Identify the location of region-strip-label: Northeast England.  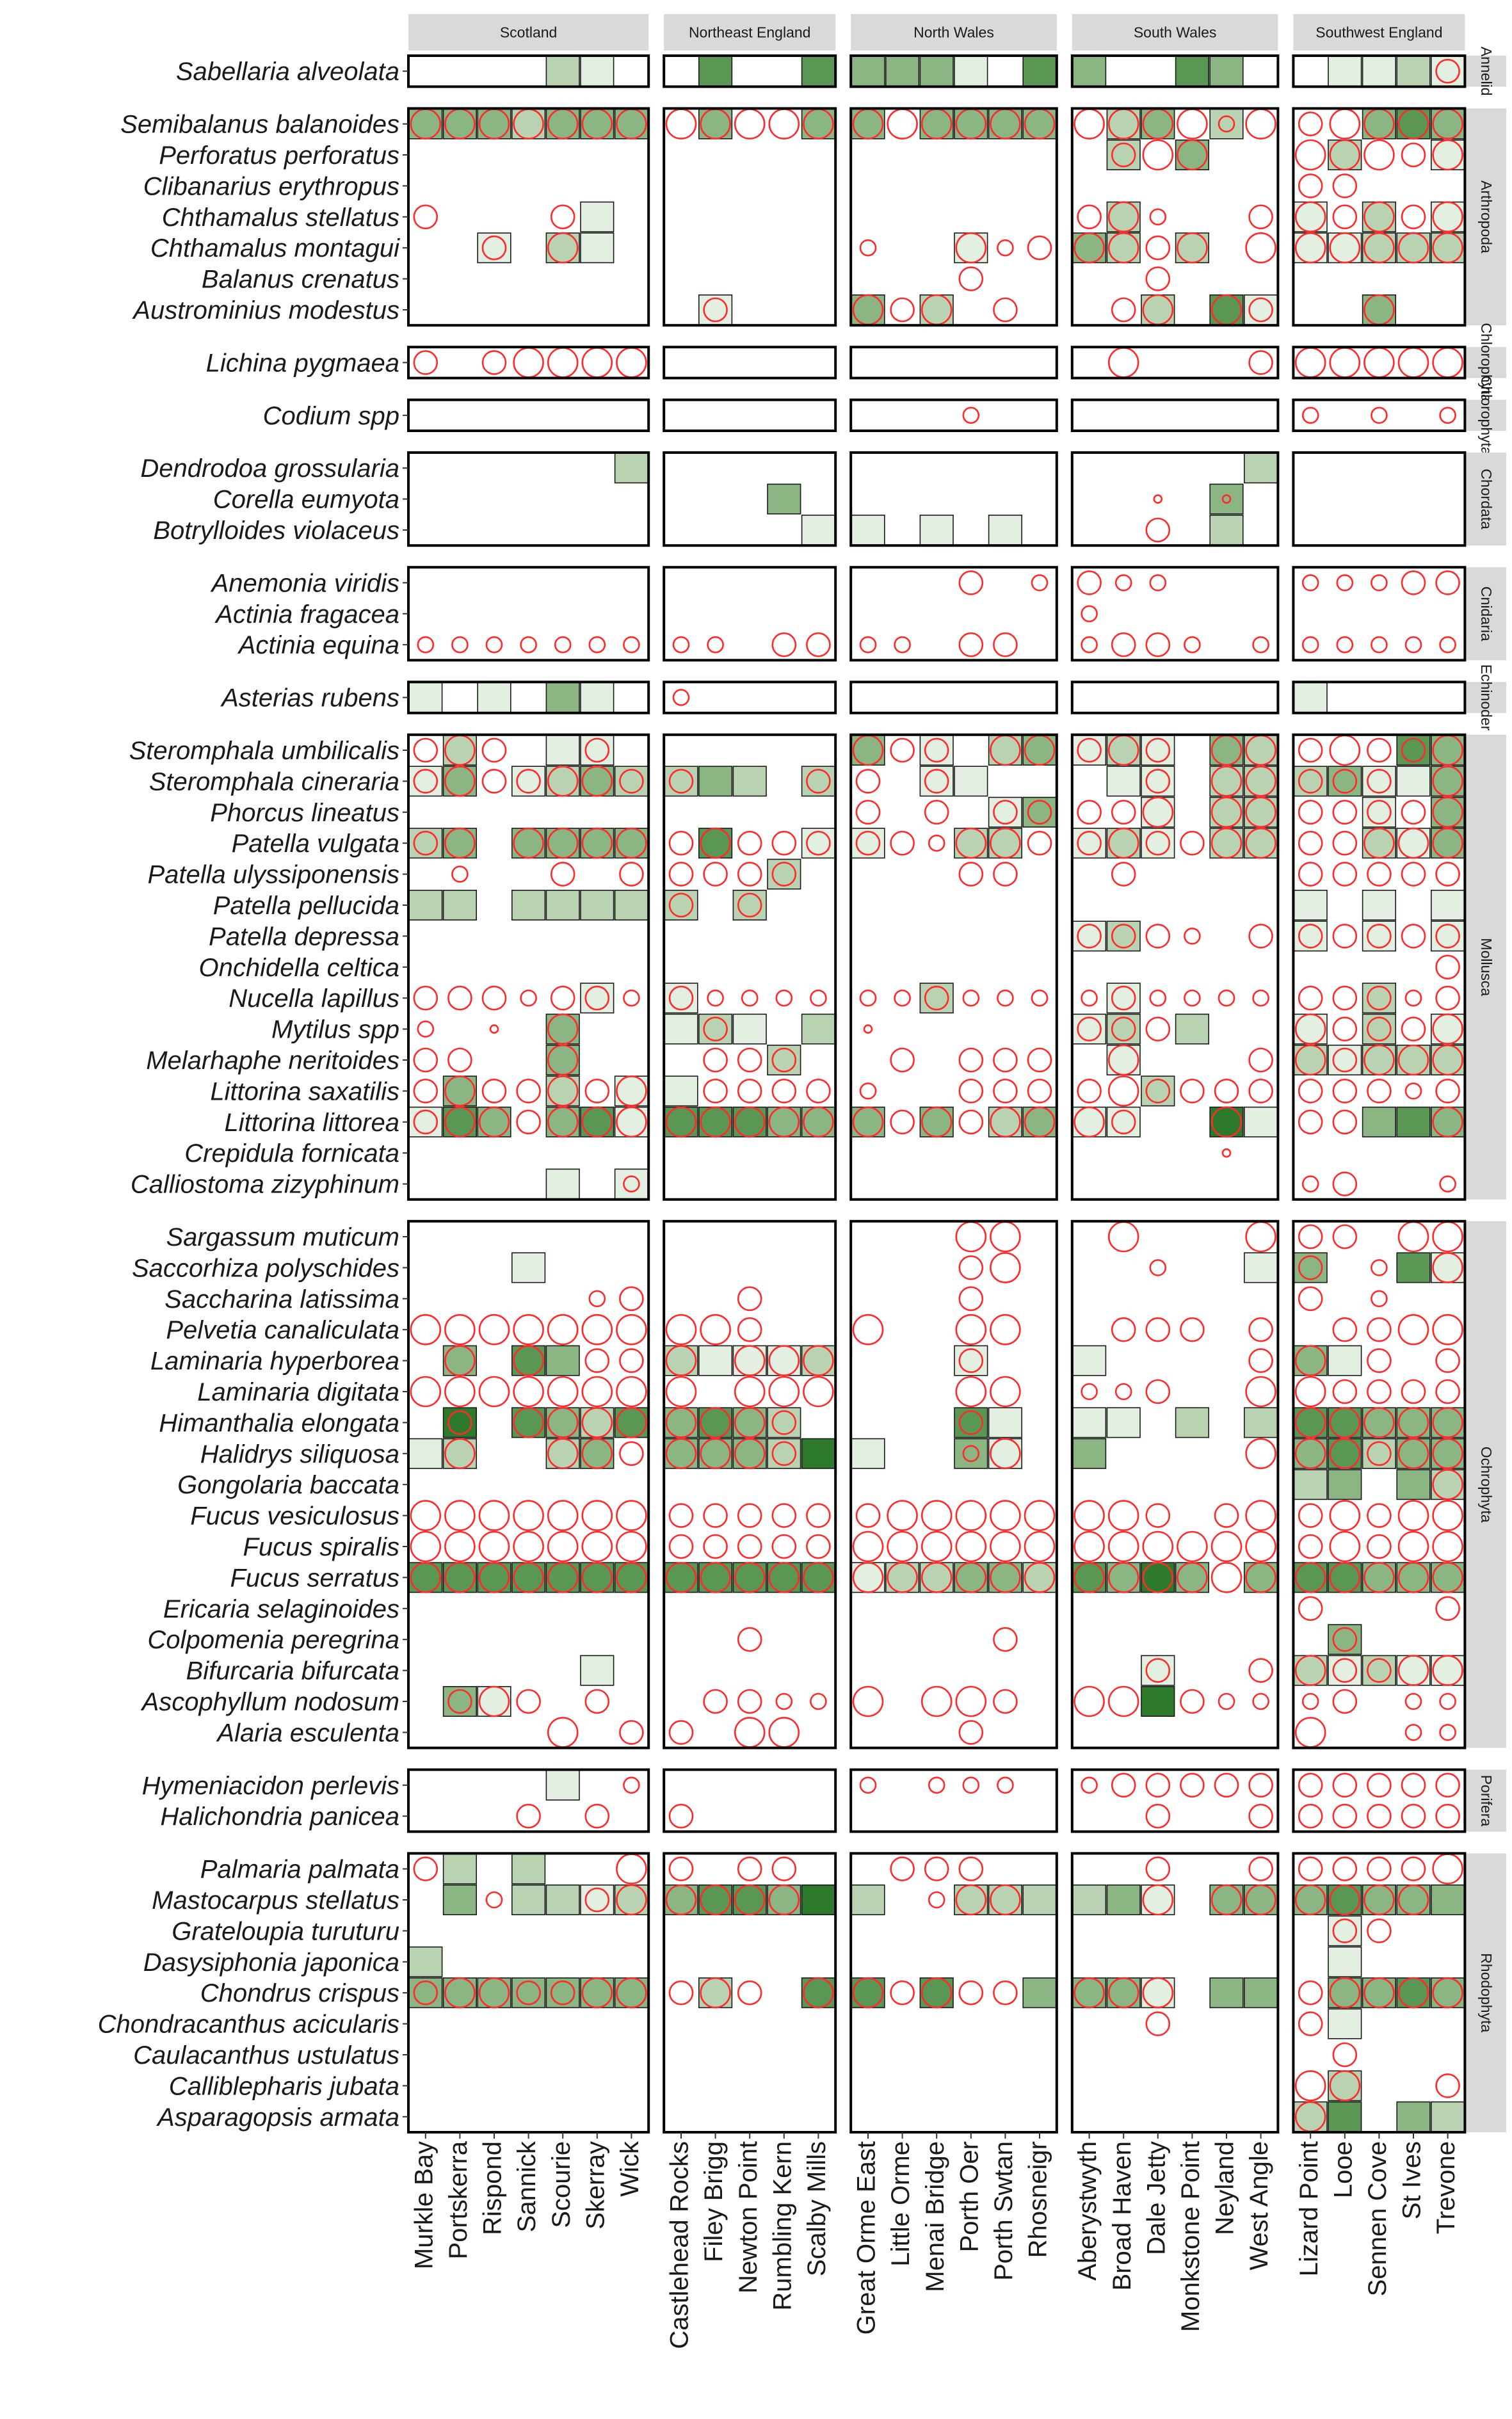
(750, 32).